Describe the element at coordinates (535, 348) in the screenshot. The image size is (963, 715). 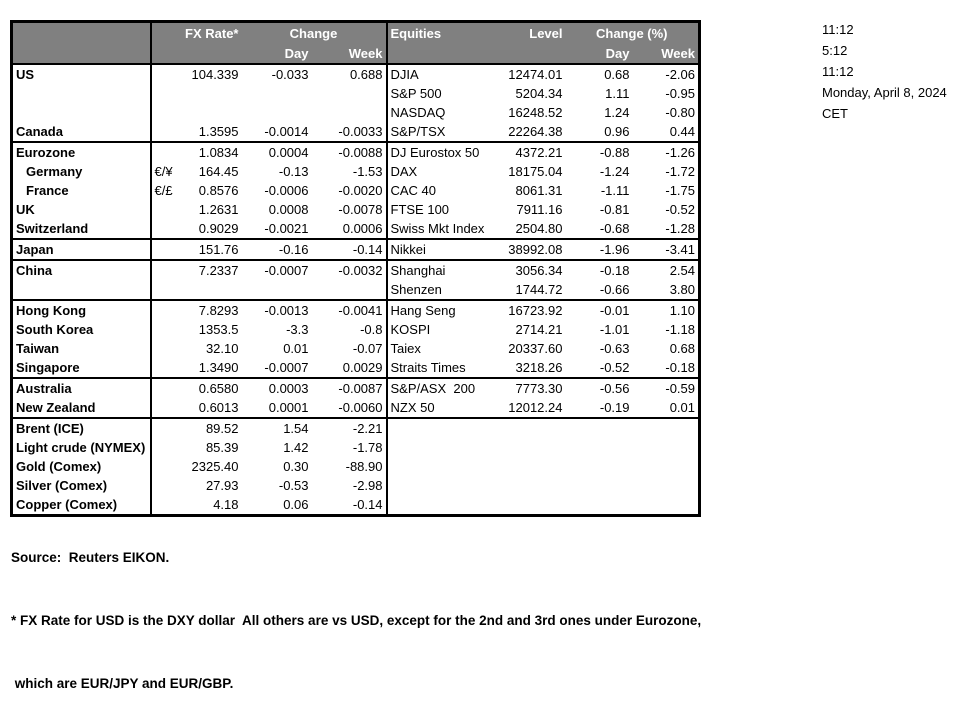
I see `equity-level-cell: 20337.60` at that location.